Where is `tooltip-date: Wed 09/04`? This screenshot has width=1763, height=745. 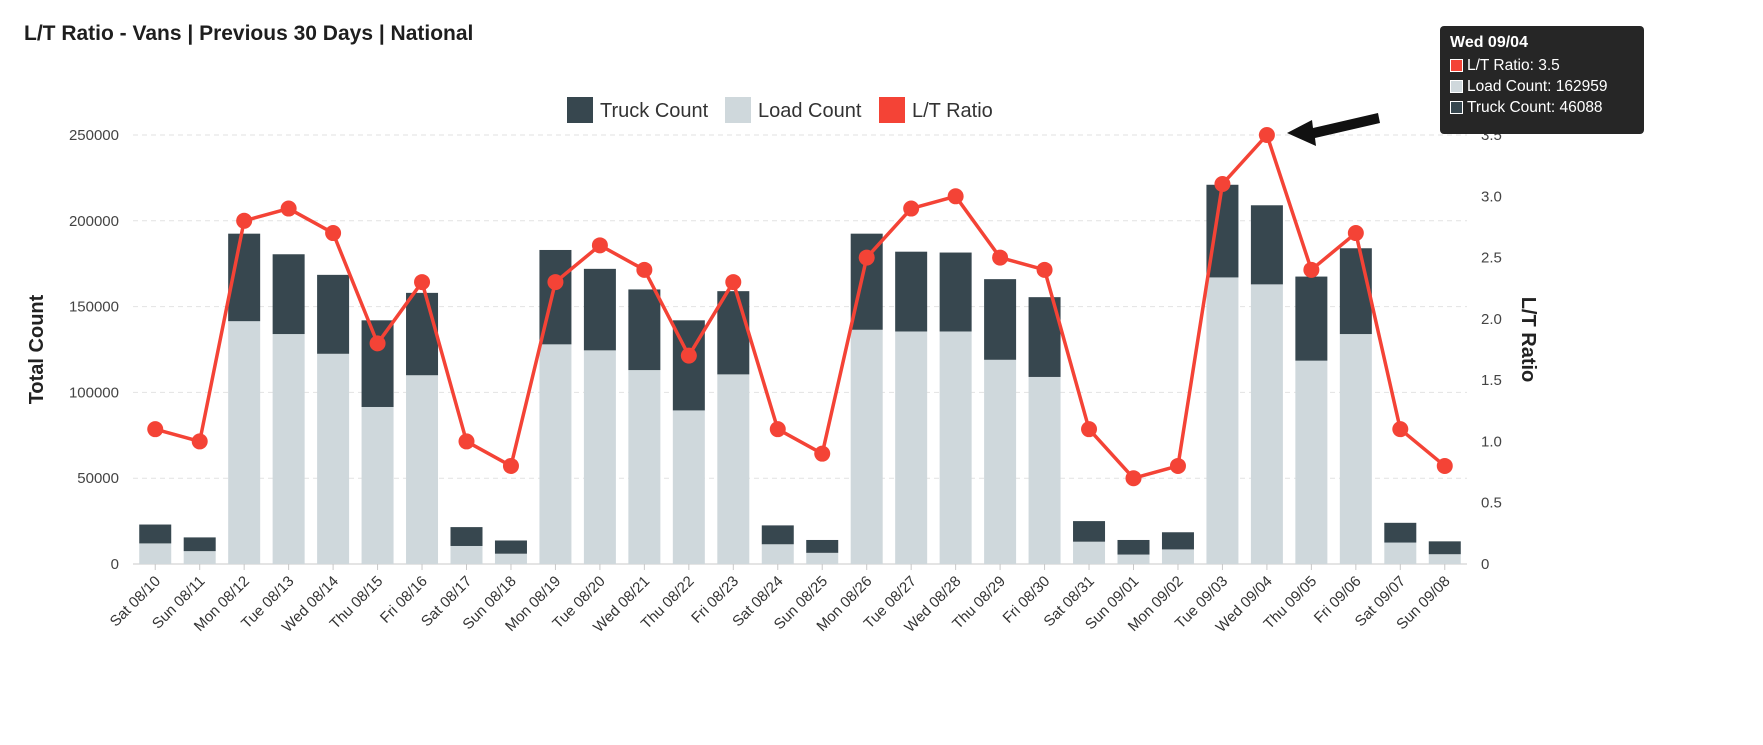 tooltip-date: Wed 09/04 is located at coordinates (1489, 42).